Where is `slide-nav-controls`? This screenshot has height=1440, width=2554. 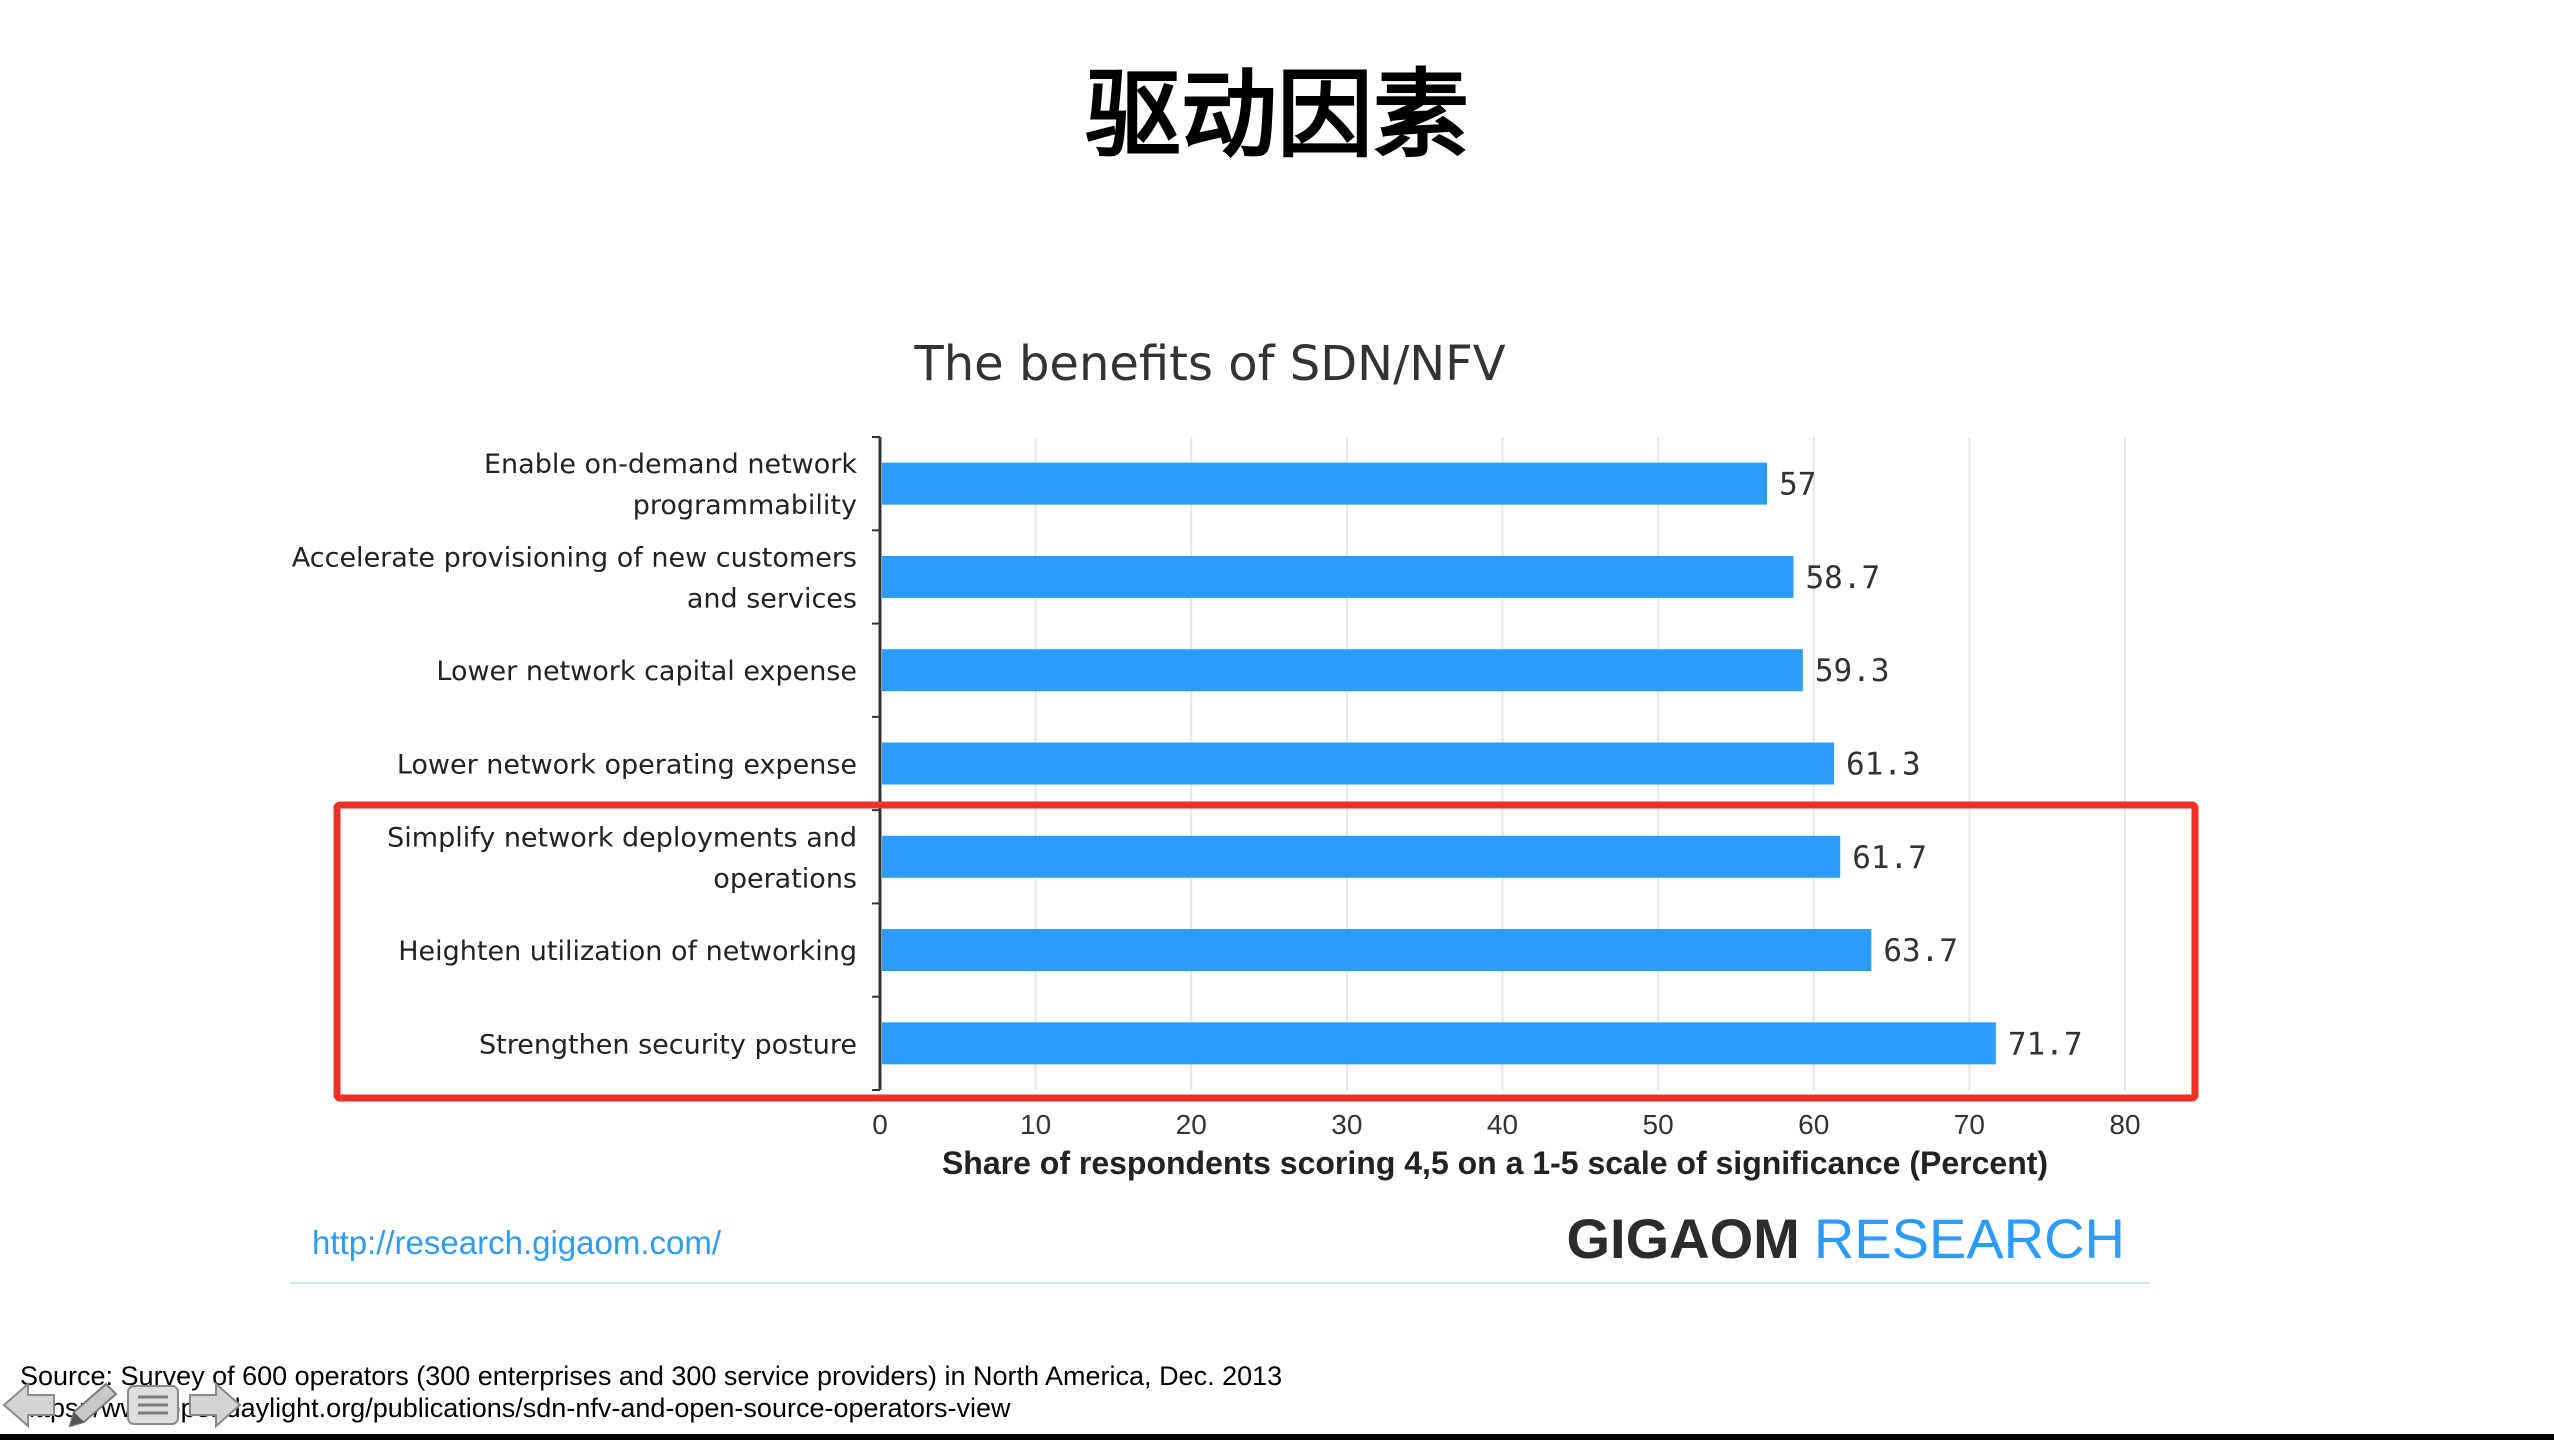 slide-nav-controls is located at coordinates (125, 1405).